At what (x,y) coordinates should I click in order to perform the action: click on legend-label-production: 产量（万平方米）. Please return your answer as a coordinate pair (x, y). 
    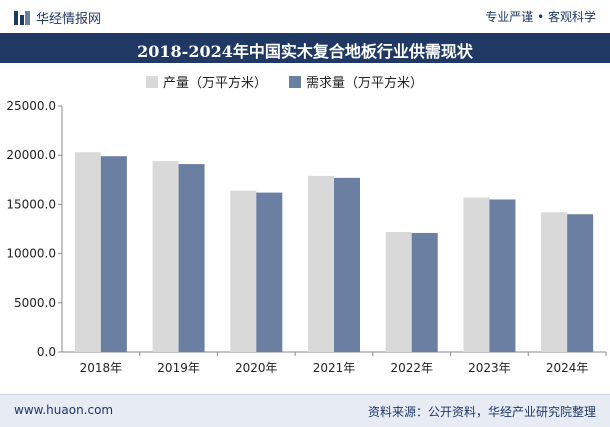
    Looking at the image, I should click on (215, 83).